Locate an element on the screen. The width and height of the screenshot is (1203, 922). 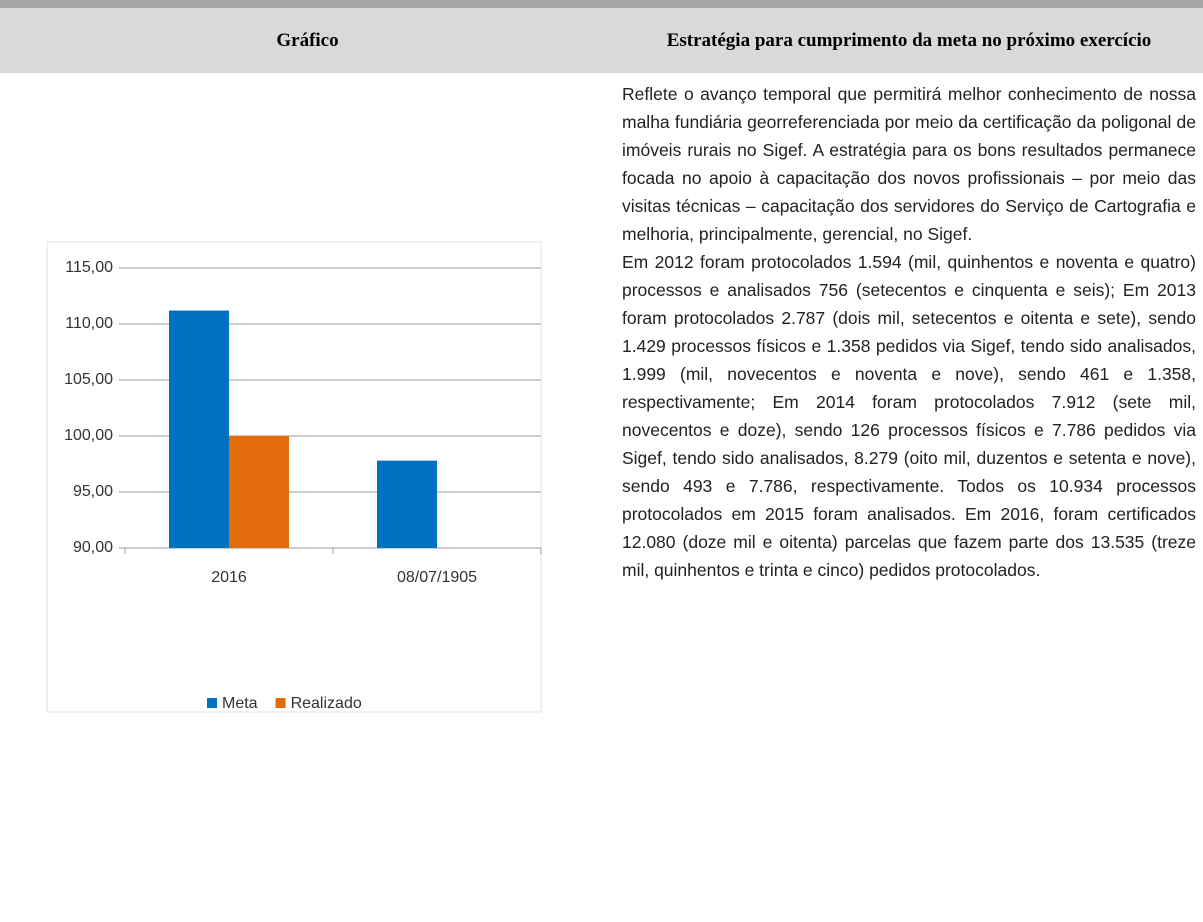
header-left: Gráfico is located at coordinates (307, 40).